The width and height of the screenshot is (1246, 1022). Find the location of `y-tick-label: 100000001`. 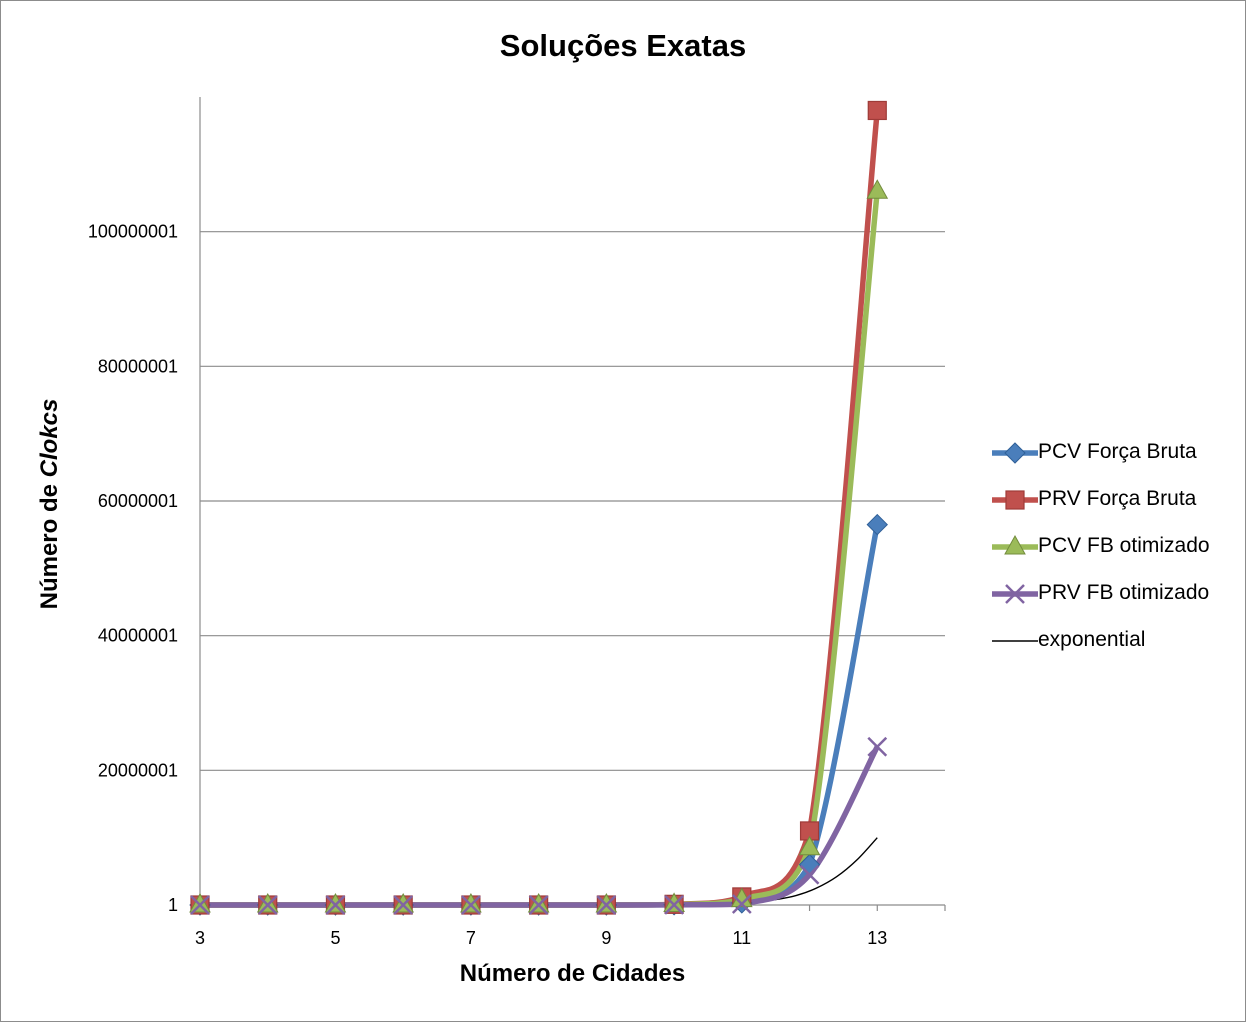

y-tick-label: 100000001 is located at coordinates (133, 232).